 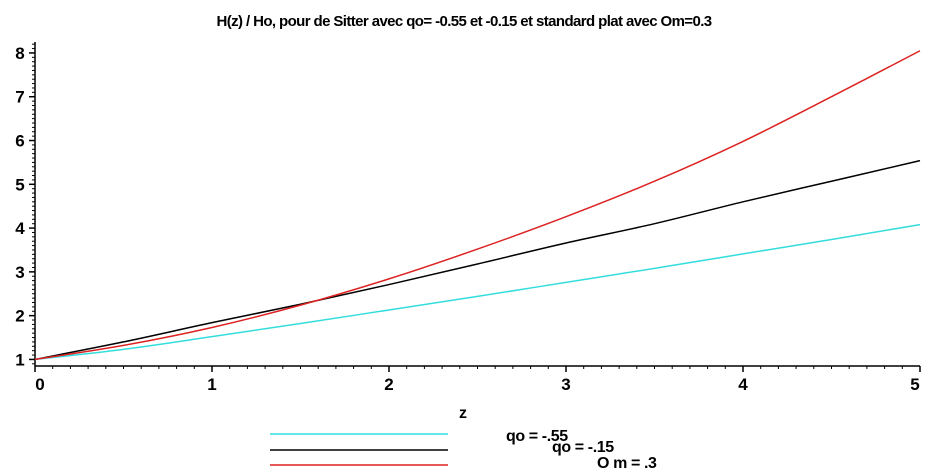 I want to click on x-tick-label: 5, so click(x=914, y=384).